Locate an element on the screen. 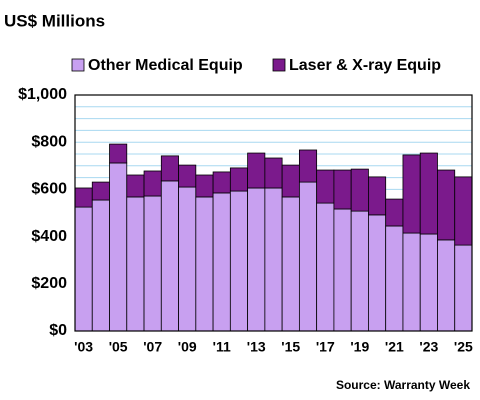 This screenshot has height=400, width=480. y-tick-label: $1,000 is located at coordinates (42, 94).